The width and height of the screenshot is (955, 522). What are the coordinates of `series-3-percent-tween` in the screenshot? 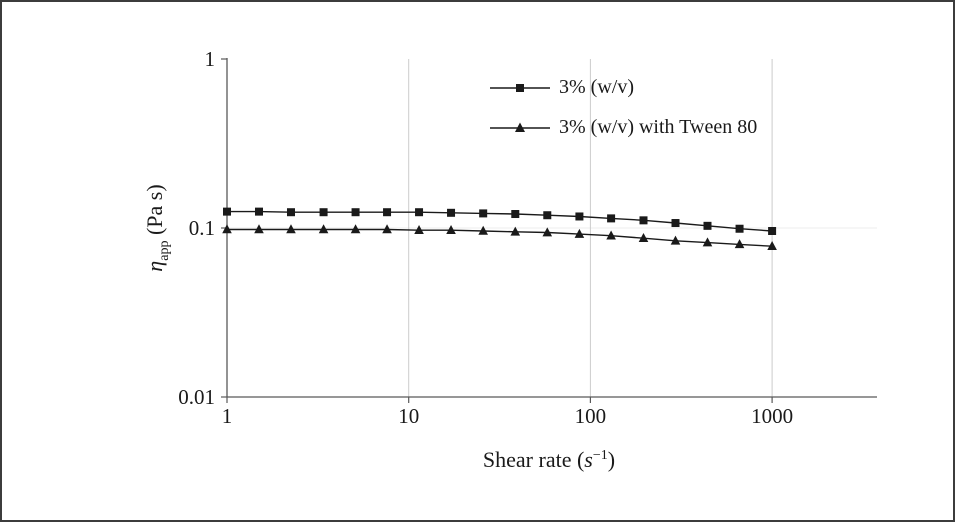 It's located at (499, 237).